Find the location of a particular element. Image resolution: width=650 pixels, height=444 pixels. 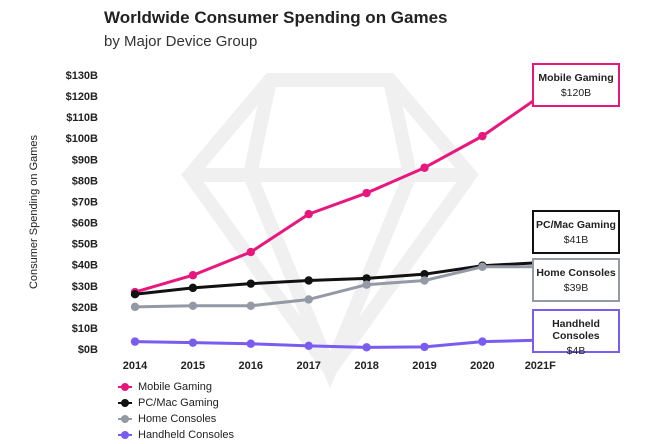

y-tick-label: $0B is located at coordinates (88, 350).